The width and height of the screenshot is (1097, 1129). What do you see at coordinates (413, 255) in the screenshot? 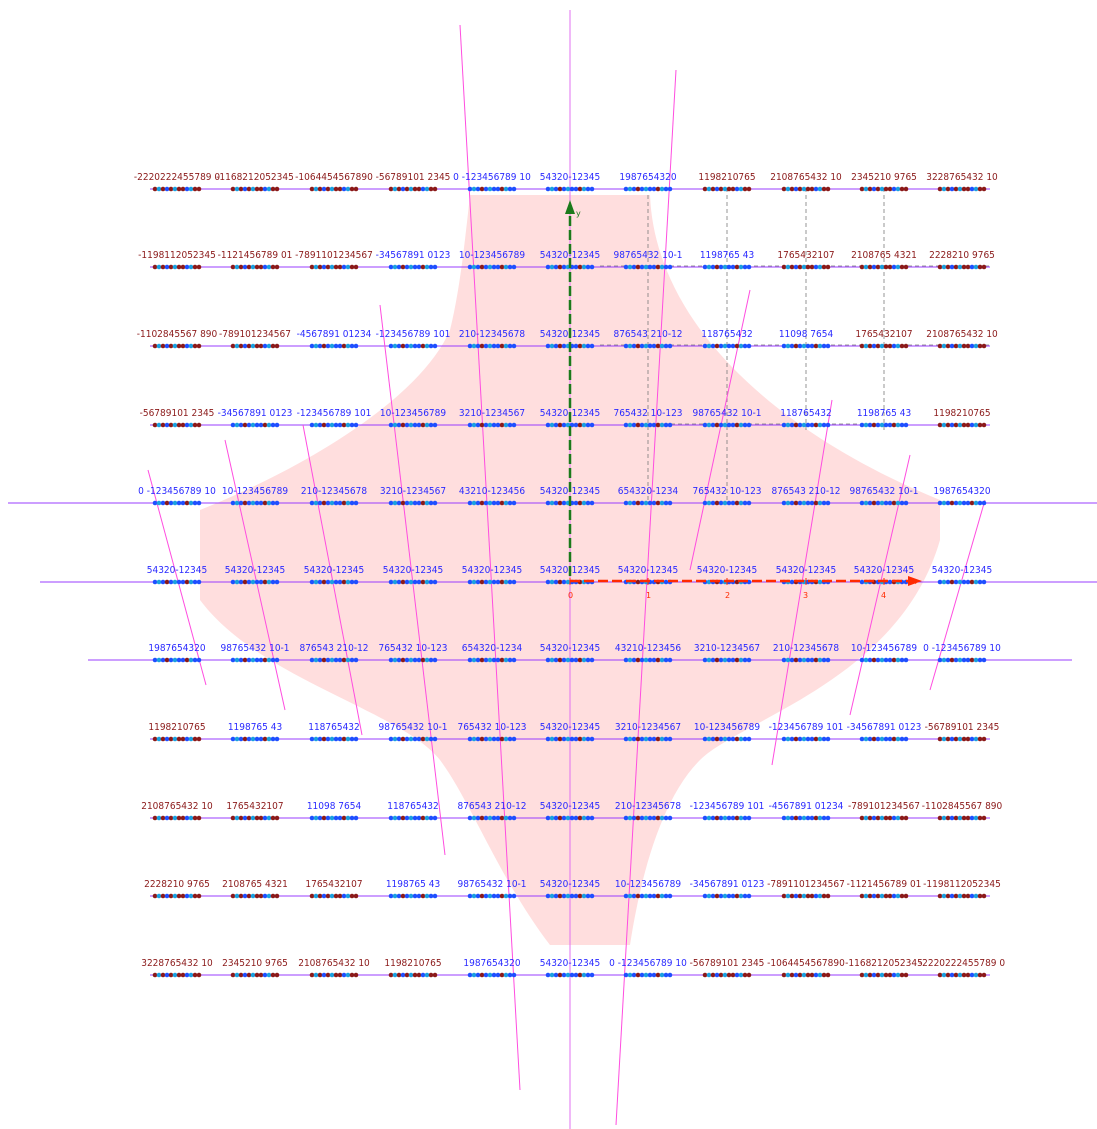
I see `grid-label: -34567891 0123` at bounding box center [413, 255].